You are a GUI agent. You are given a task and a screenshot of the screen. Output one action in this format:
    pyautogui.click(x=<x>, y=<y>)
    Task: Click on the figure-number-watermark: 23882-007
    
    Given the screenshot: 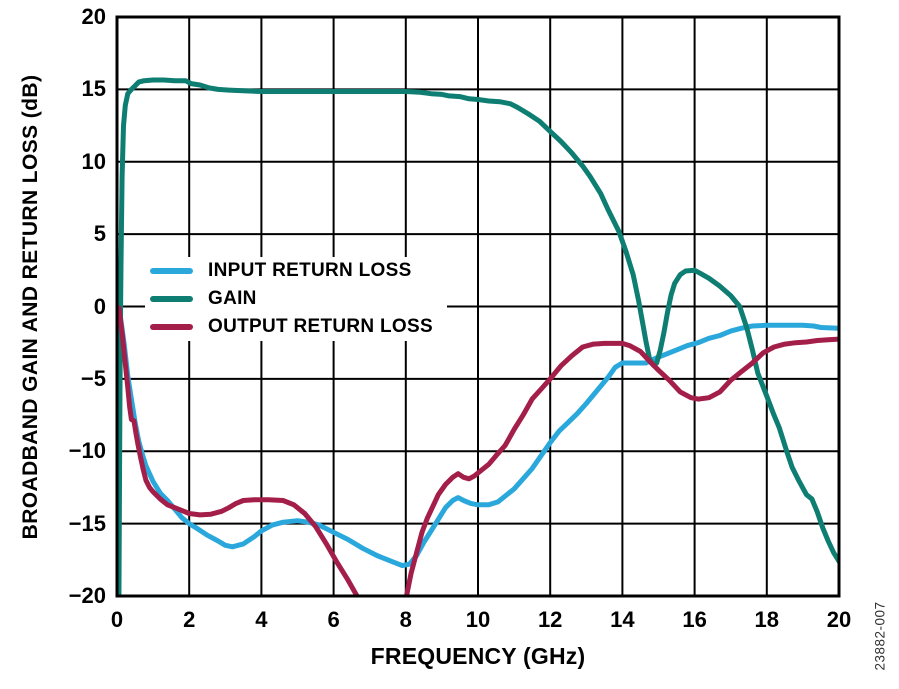 What is the action you would take?
    pyautogui.click(x=880, y=636)
    